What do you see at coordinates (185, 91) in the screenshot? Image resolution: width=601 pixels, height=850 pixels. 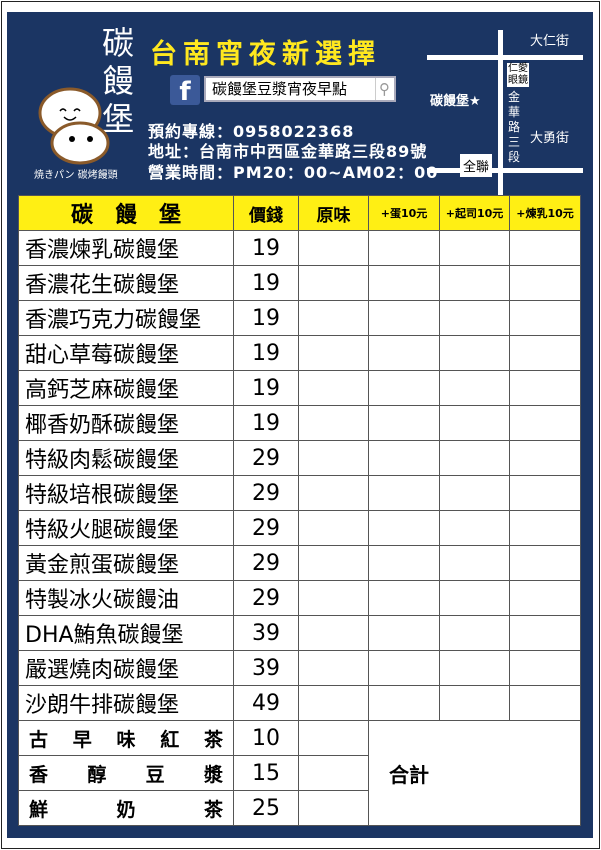 I see `facebook-icon: f` at bounding box center [185, 91].